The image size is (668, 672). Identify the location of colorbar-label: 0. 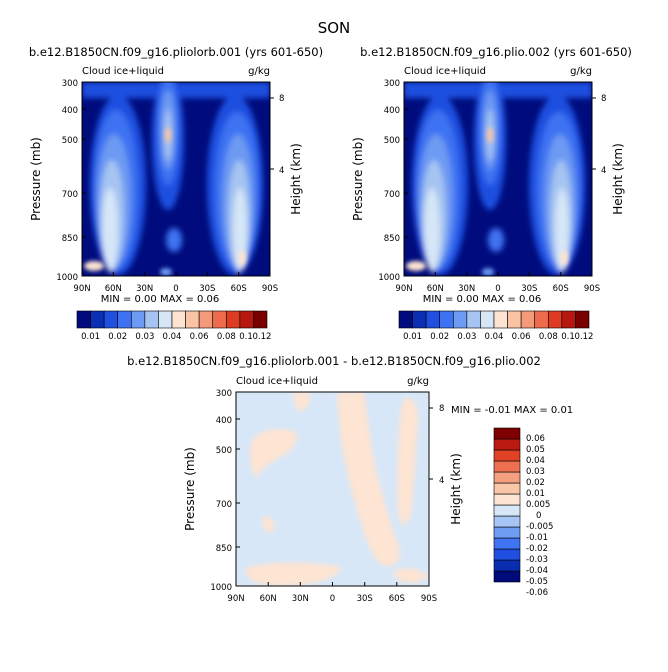
(538, 516).